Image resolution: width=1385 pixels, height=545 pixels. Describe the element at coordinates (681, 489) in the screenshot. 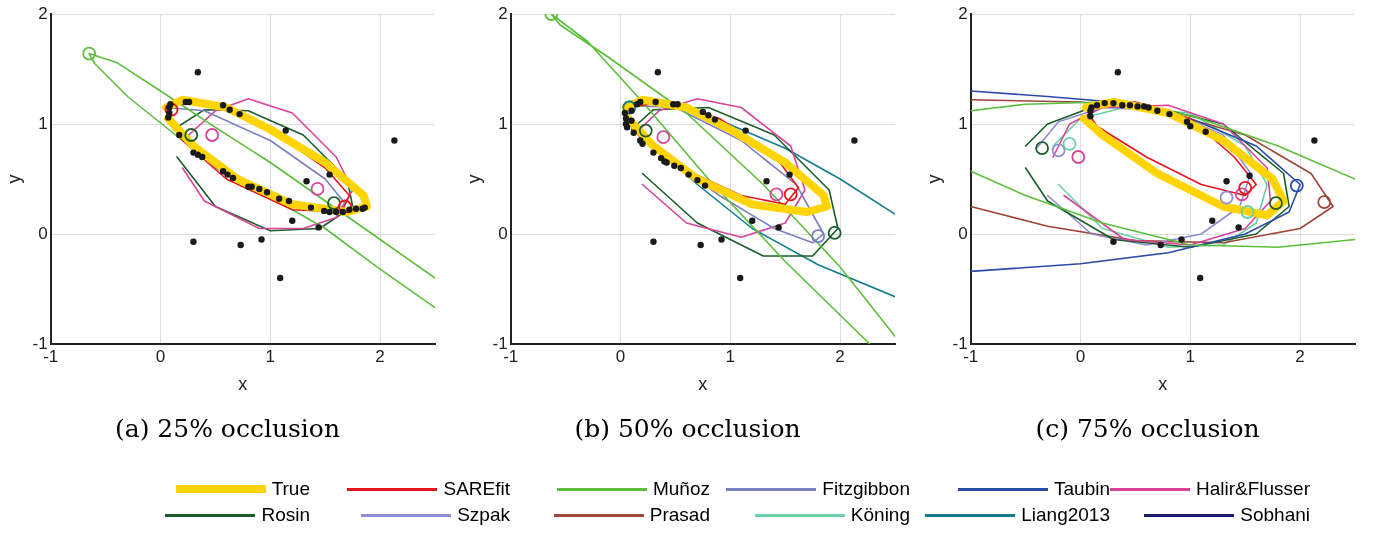

I see `legend-label: Muñoz` at that location.